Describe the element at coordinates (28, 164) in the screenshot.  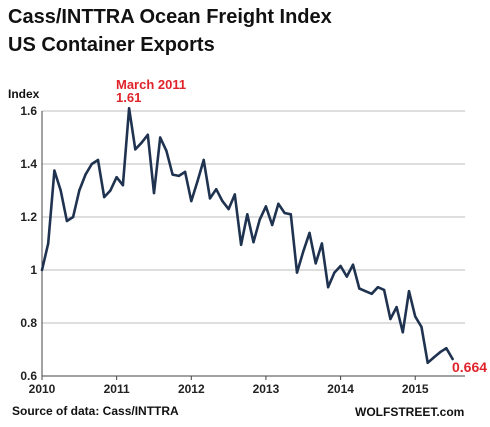
I see `y-tick-label: 1.4` at that location.